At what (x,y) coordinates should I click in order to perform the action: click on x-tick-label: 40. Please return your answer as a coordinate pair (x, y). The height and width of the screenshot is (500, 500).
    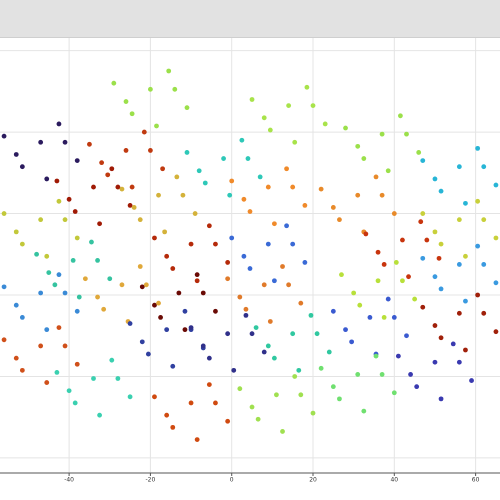
    Looking at the image, I should click on (394, 480).